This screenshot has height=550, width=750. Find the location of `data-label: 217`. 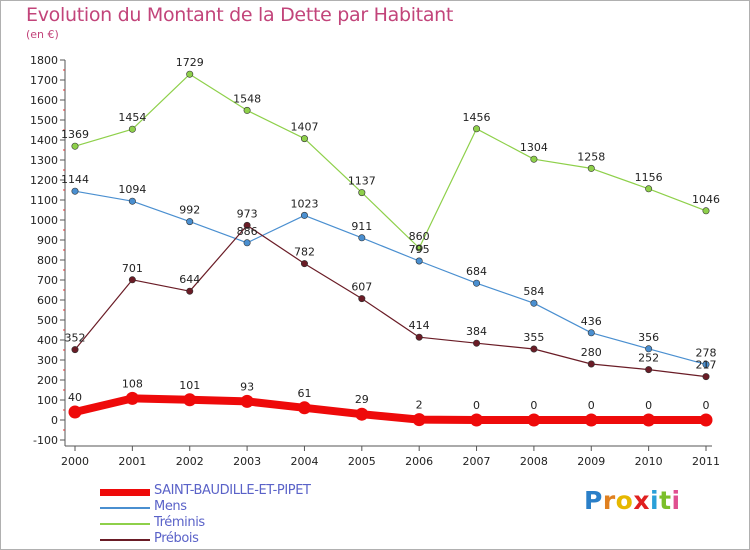

data-label: 217 is located at coordinates (706, 365).